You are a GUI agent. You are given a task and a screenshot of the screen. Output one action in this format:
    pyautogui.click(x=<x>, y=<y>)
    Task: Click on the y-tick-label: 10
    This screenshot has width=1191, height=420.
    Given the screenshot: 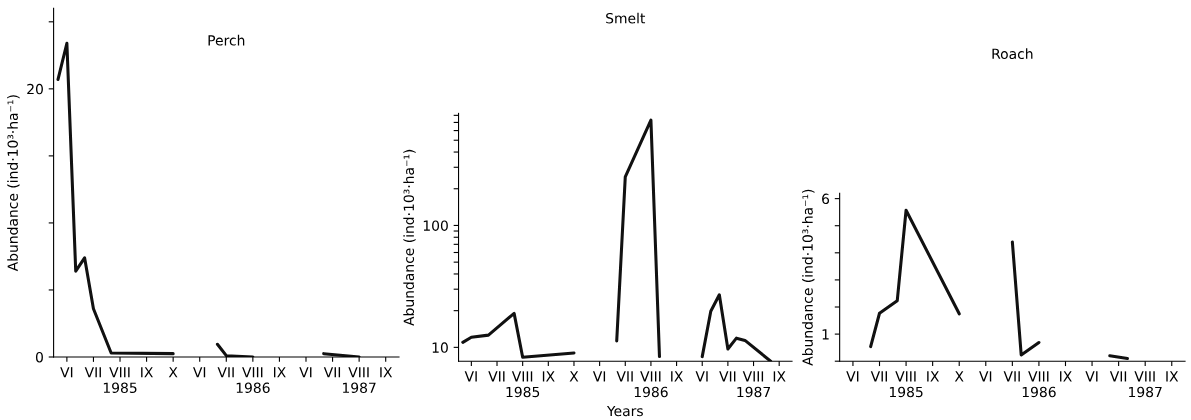 What is the action you would take?
    pyautogui.click(x=440, y=347)
    